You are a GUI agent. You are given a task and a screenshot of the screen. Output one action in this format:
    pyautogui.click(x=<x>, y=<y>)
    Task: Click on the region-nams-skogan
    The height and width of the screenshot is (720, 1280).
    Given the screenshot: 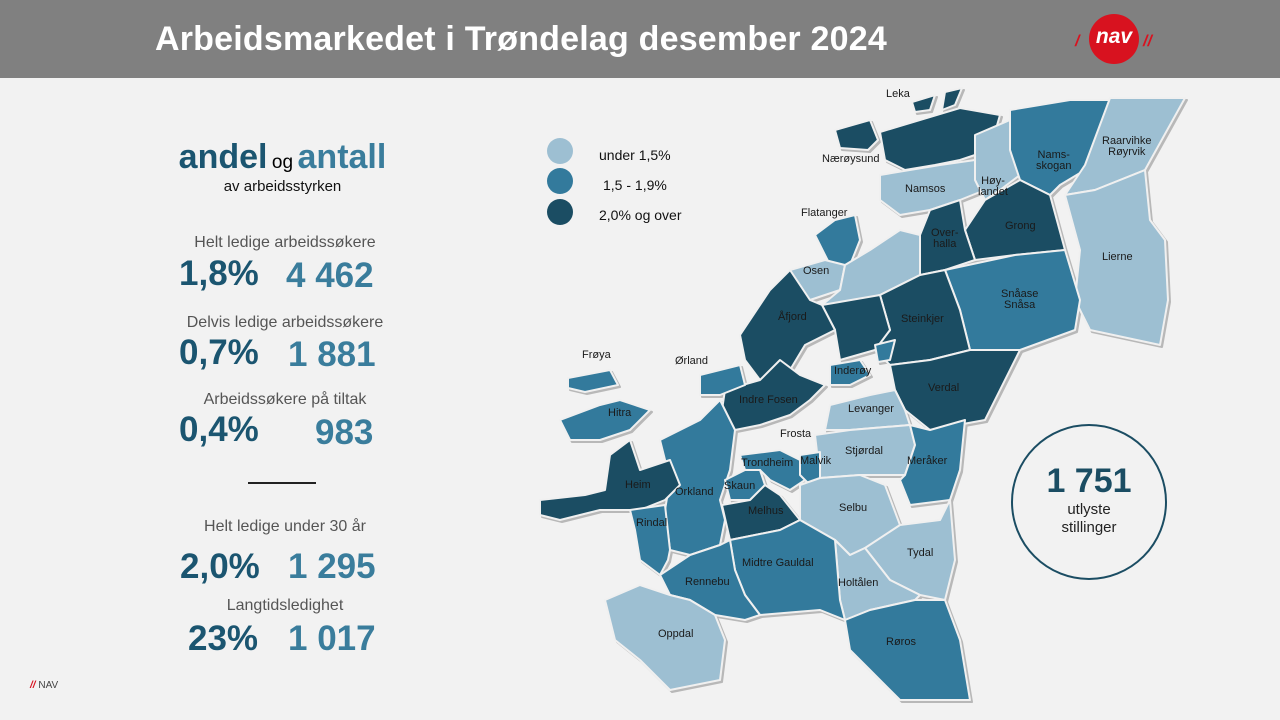 What is the action you would take?
    pyautogui.click(x=1060, y=147)
    